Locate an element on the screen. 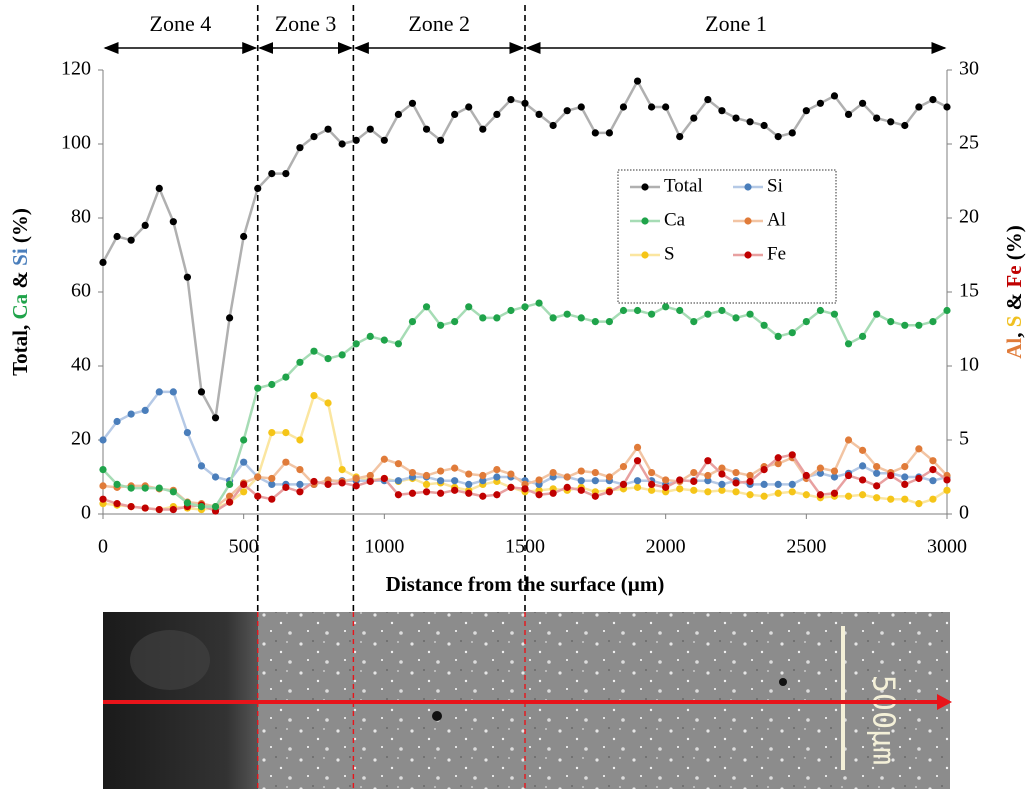 This screenshot has height=789, width=1032. axis-title-part: Si is located at coordinates (20, 257).